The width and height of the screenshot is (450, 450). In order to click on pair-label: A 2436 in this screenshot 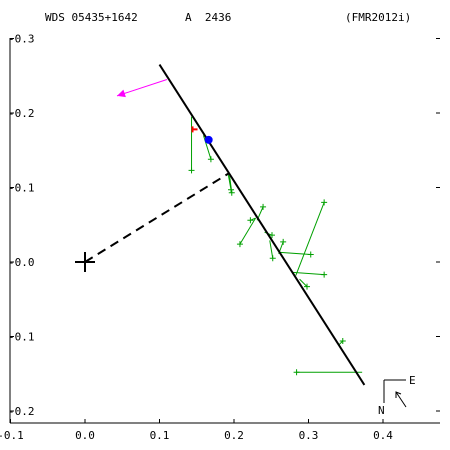, I will do `click(208, 17)`.